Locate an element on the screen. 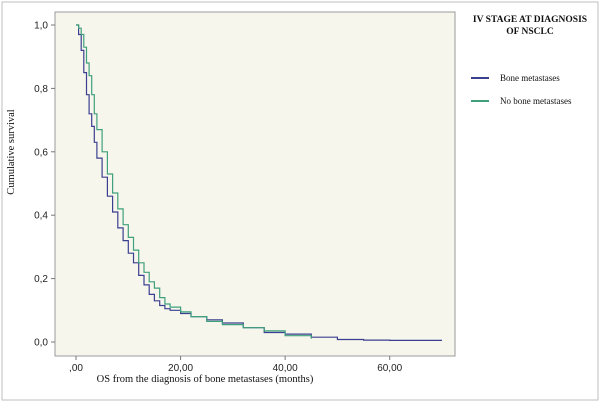 The width and height of the screenshot is (602, 403). y-axis-ticks: 0,0 0,2 0,4 0,6 0,8 1,0 is located at coordinates (44, 185).